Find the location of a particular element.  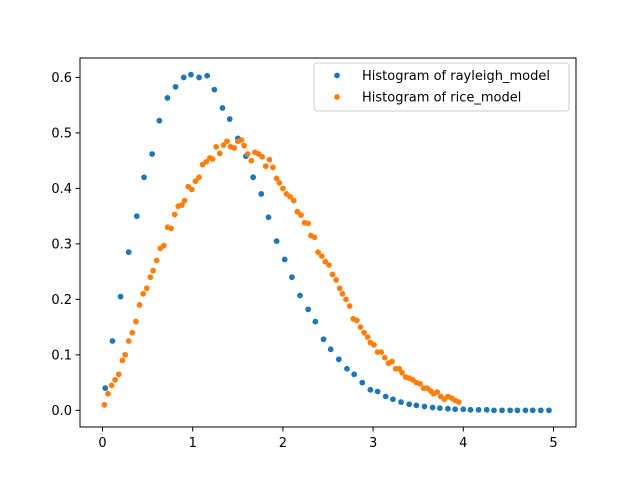

y-tick-label-0: 0.0 is located at coordinates (61, 411).